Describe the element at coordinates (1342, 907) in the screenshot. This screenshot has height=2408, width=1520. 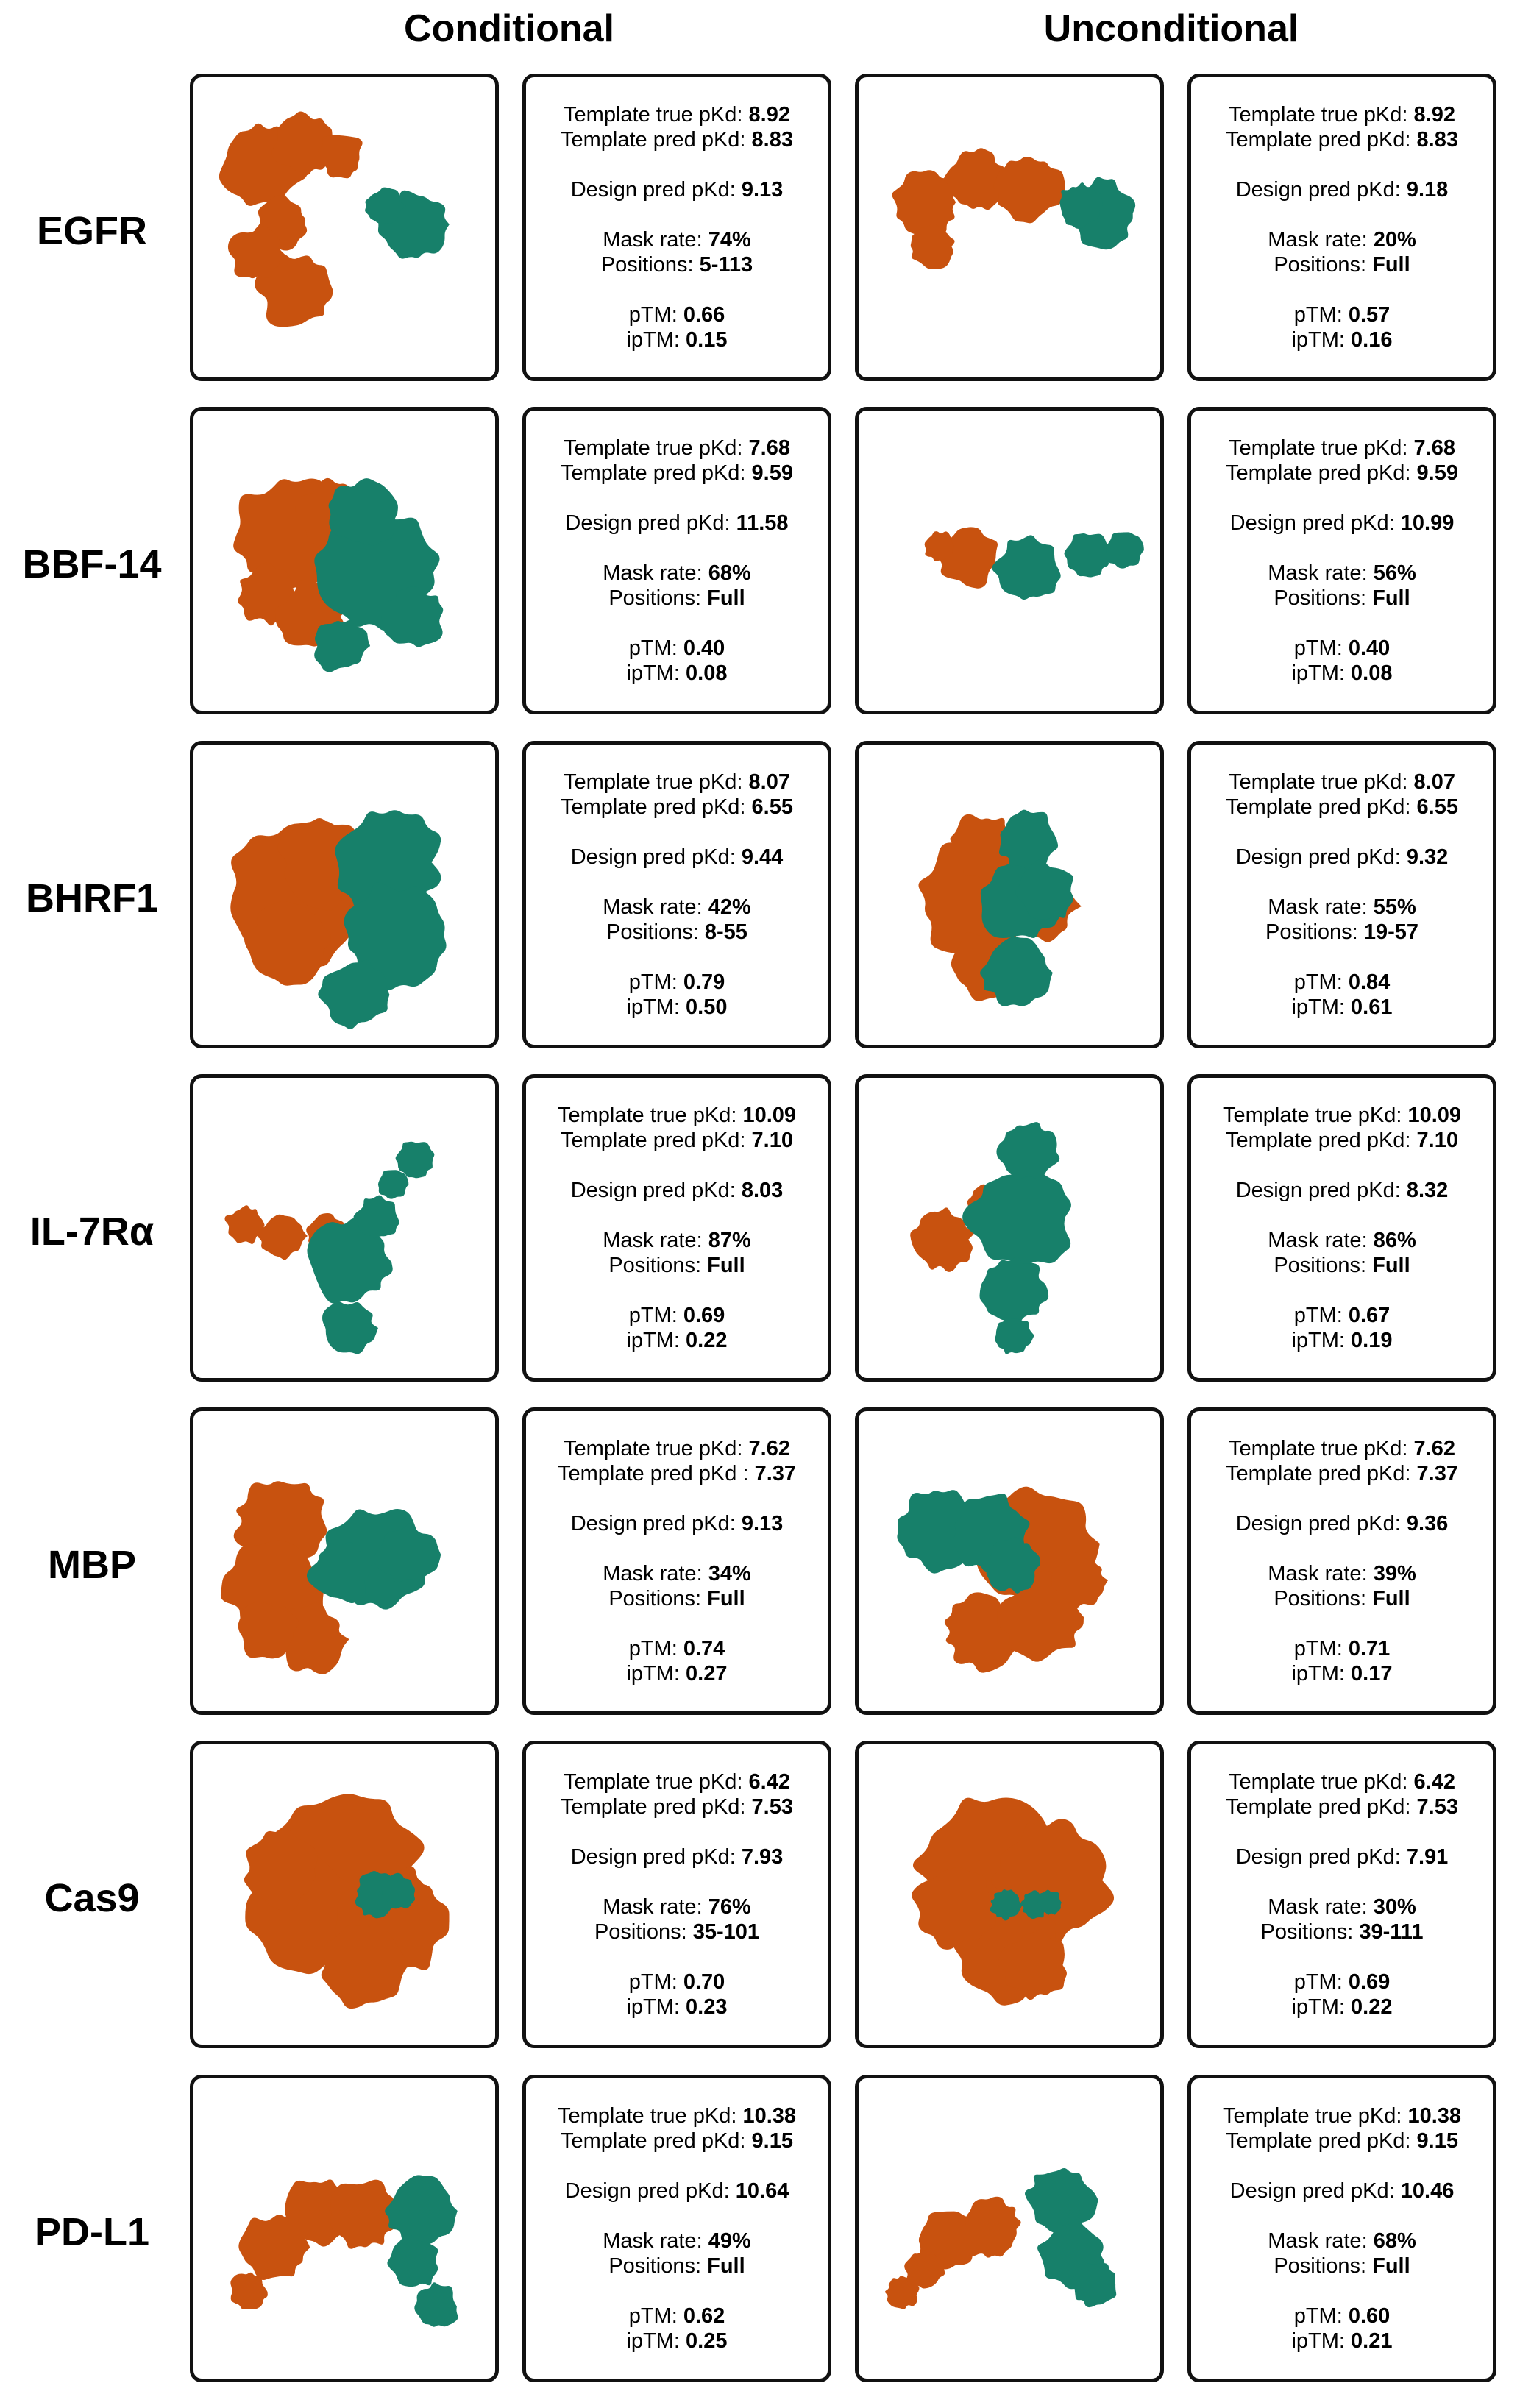
I see `mask-rate: Mask rate: 55%` at that location.